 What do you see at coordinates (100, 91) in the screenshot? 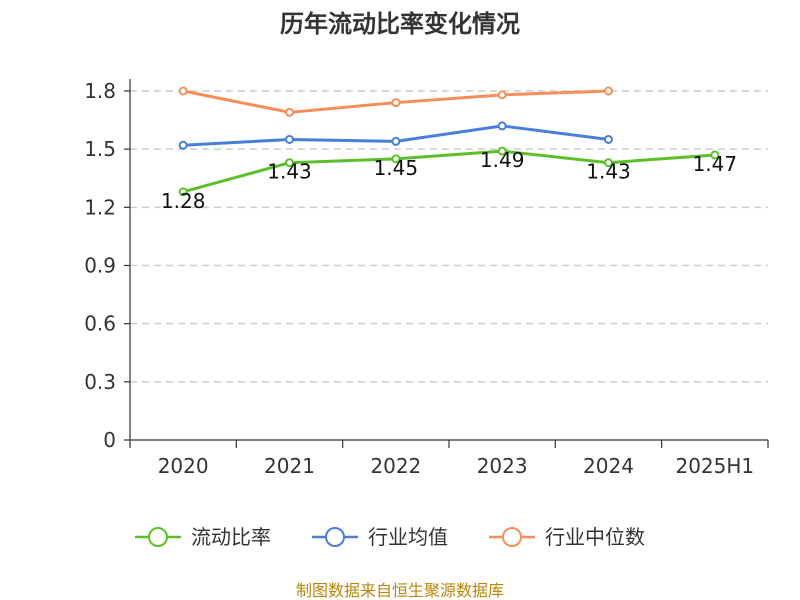
I see `y-tick-label: 1.8` at bounding box center [100, 91].